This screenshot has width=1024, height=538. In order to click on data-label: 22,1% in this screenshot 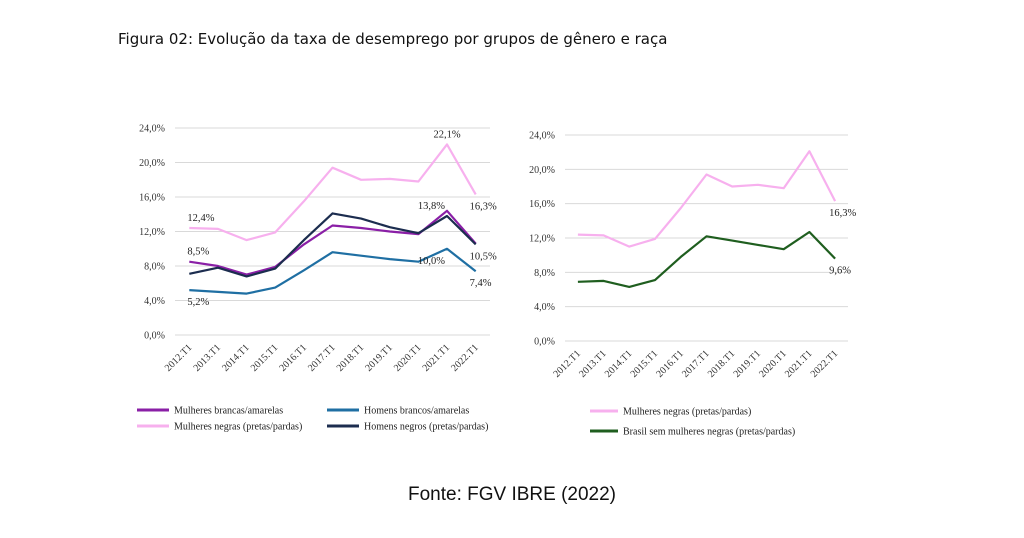, I will do `click(446, 134)`.